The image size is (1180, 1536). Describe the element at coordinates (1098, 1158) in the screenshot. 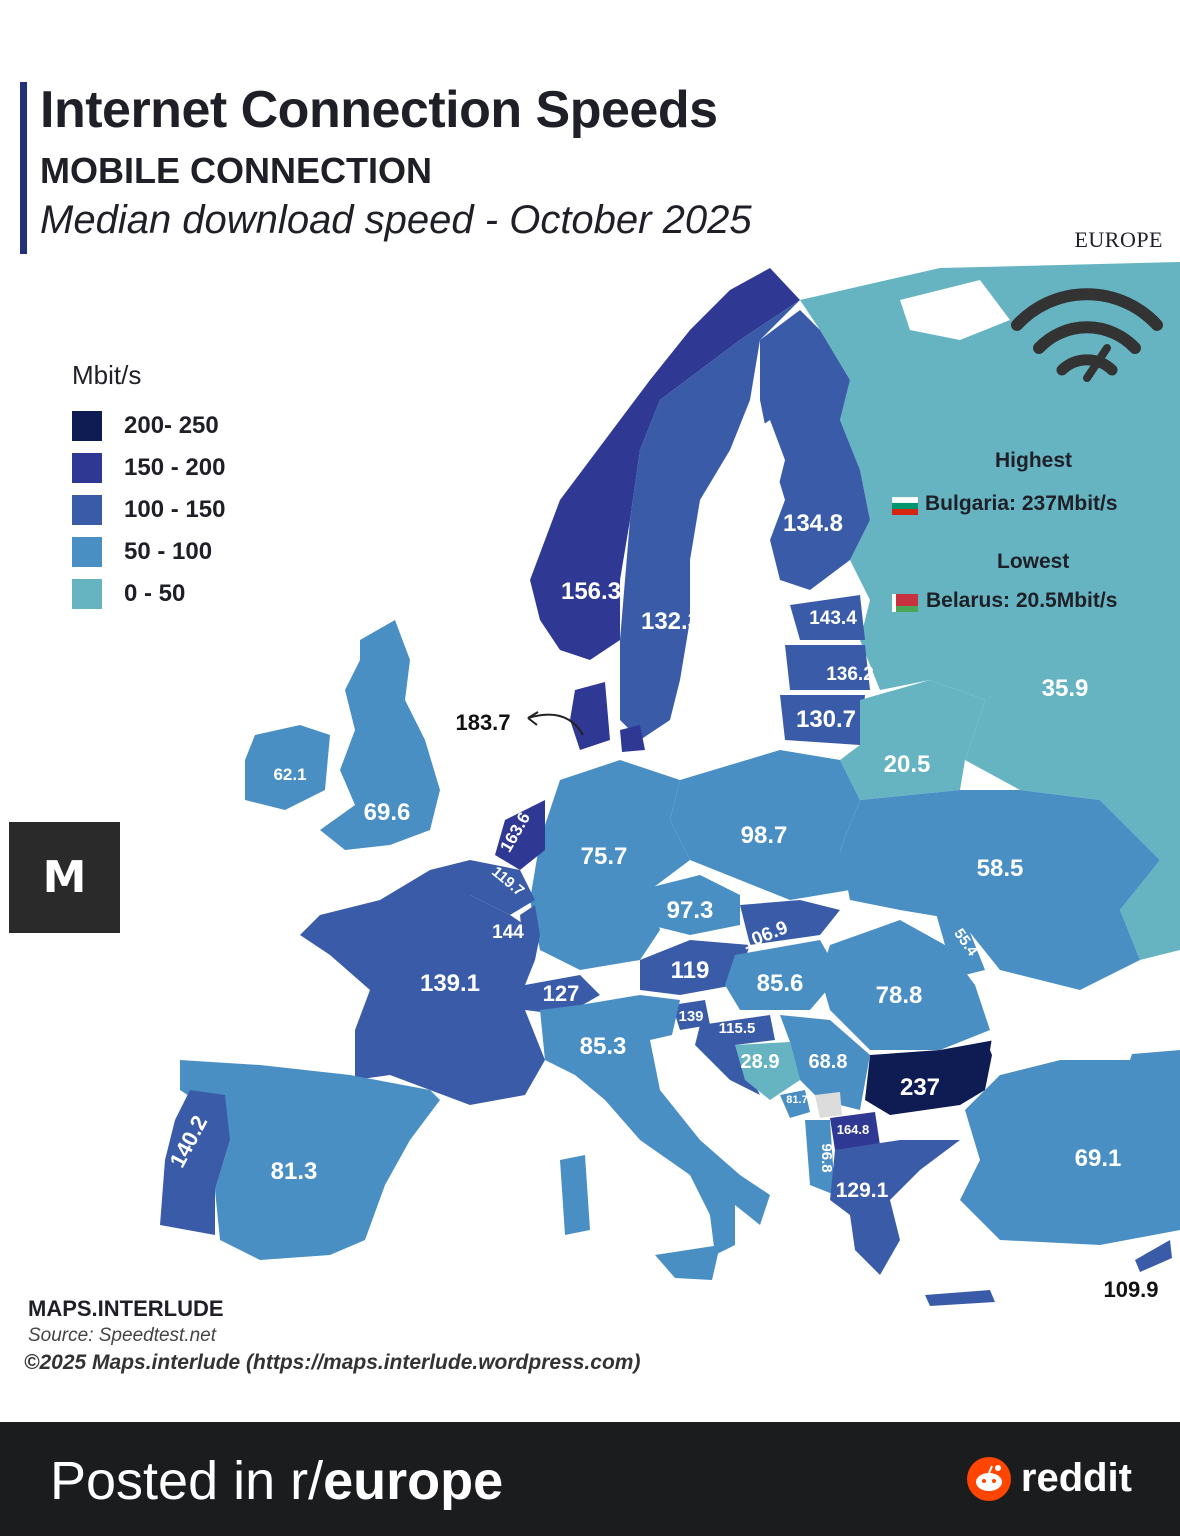

I see `label-turkey: 69.1` at that location.